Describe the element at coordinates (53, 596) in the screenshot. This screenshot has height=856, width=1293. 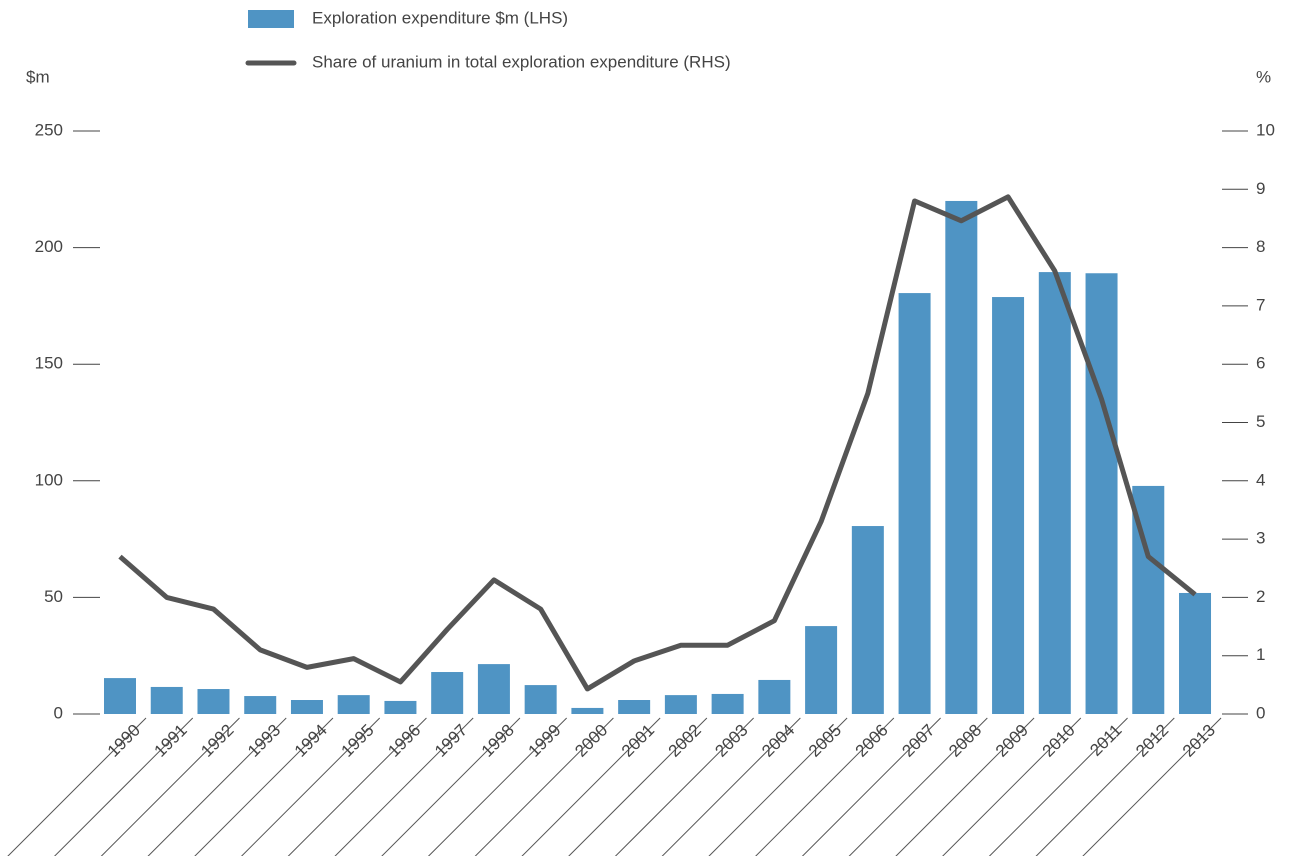
I see `y-tick-label: 50` at that location.